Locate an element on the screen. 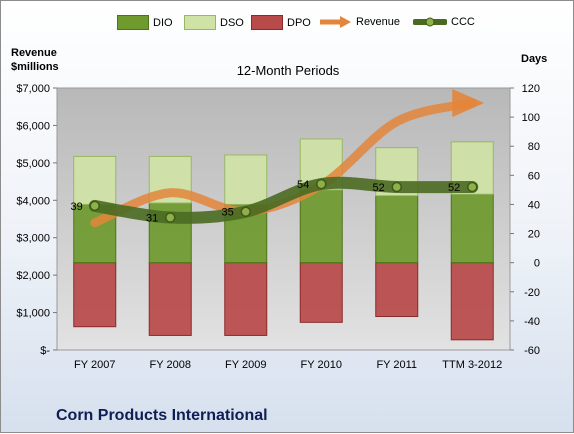 This screenshot has height=434, width=574. chart-subtitle: 12-Month Periods is located at coordinates (288, 70).